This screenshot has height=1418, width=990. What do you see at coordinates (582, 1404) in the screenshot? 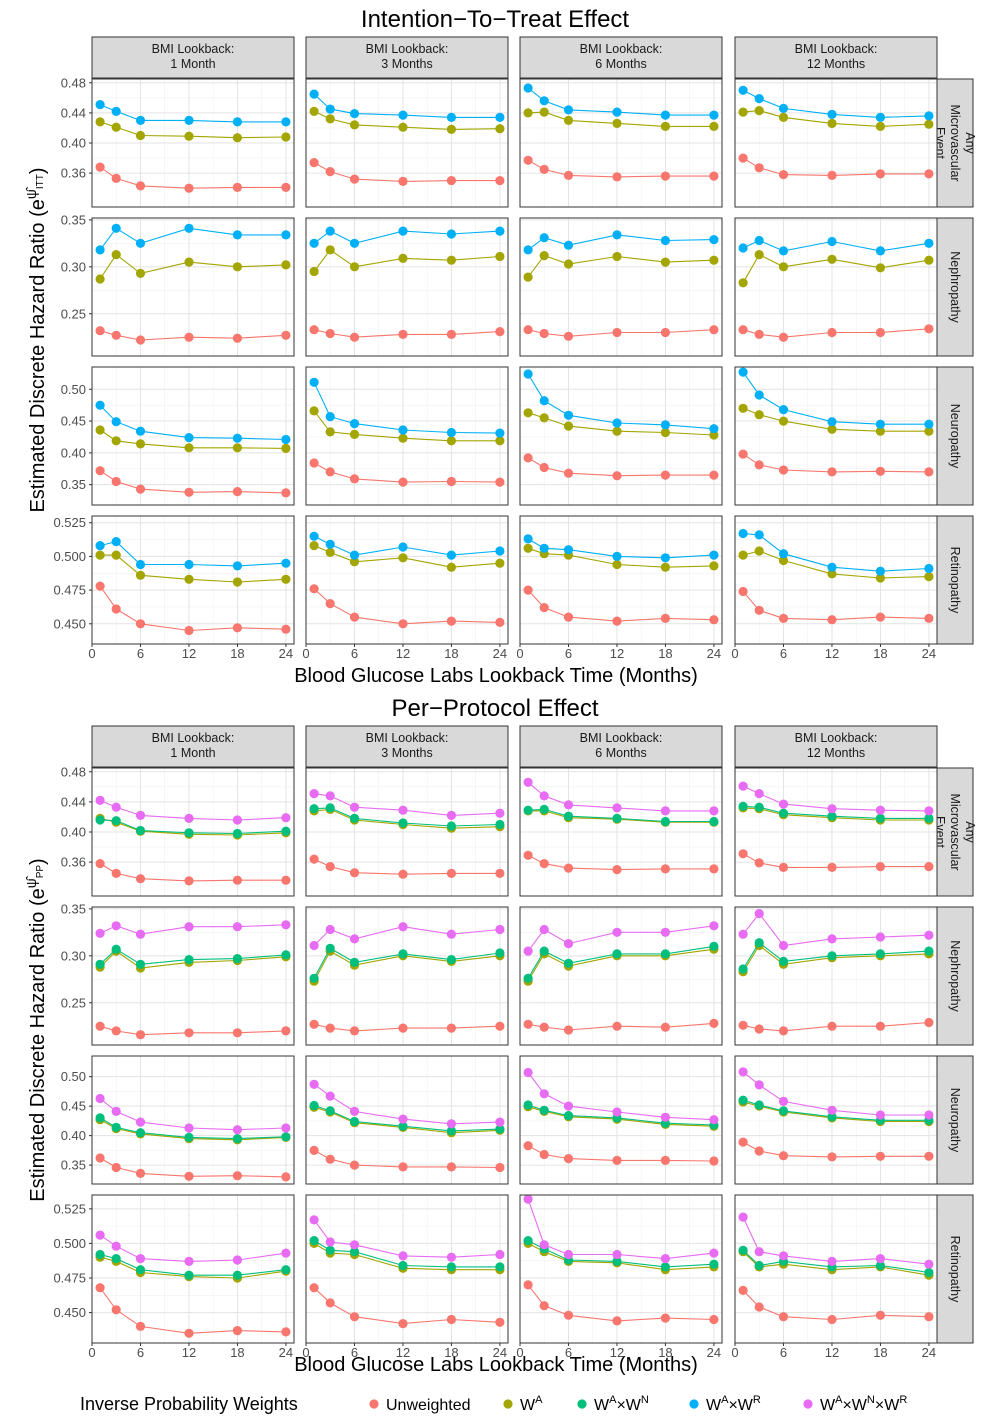
I see `legend-marker-WAxWN` at bounding box center [582, 1404].